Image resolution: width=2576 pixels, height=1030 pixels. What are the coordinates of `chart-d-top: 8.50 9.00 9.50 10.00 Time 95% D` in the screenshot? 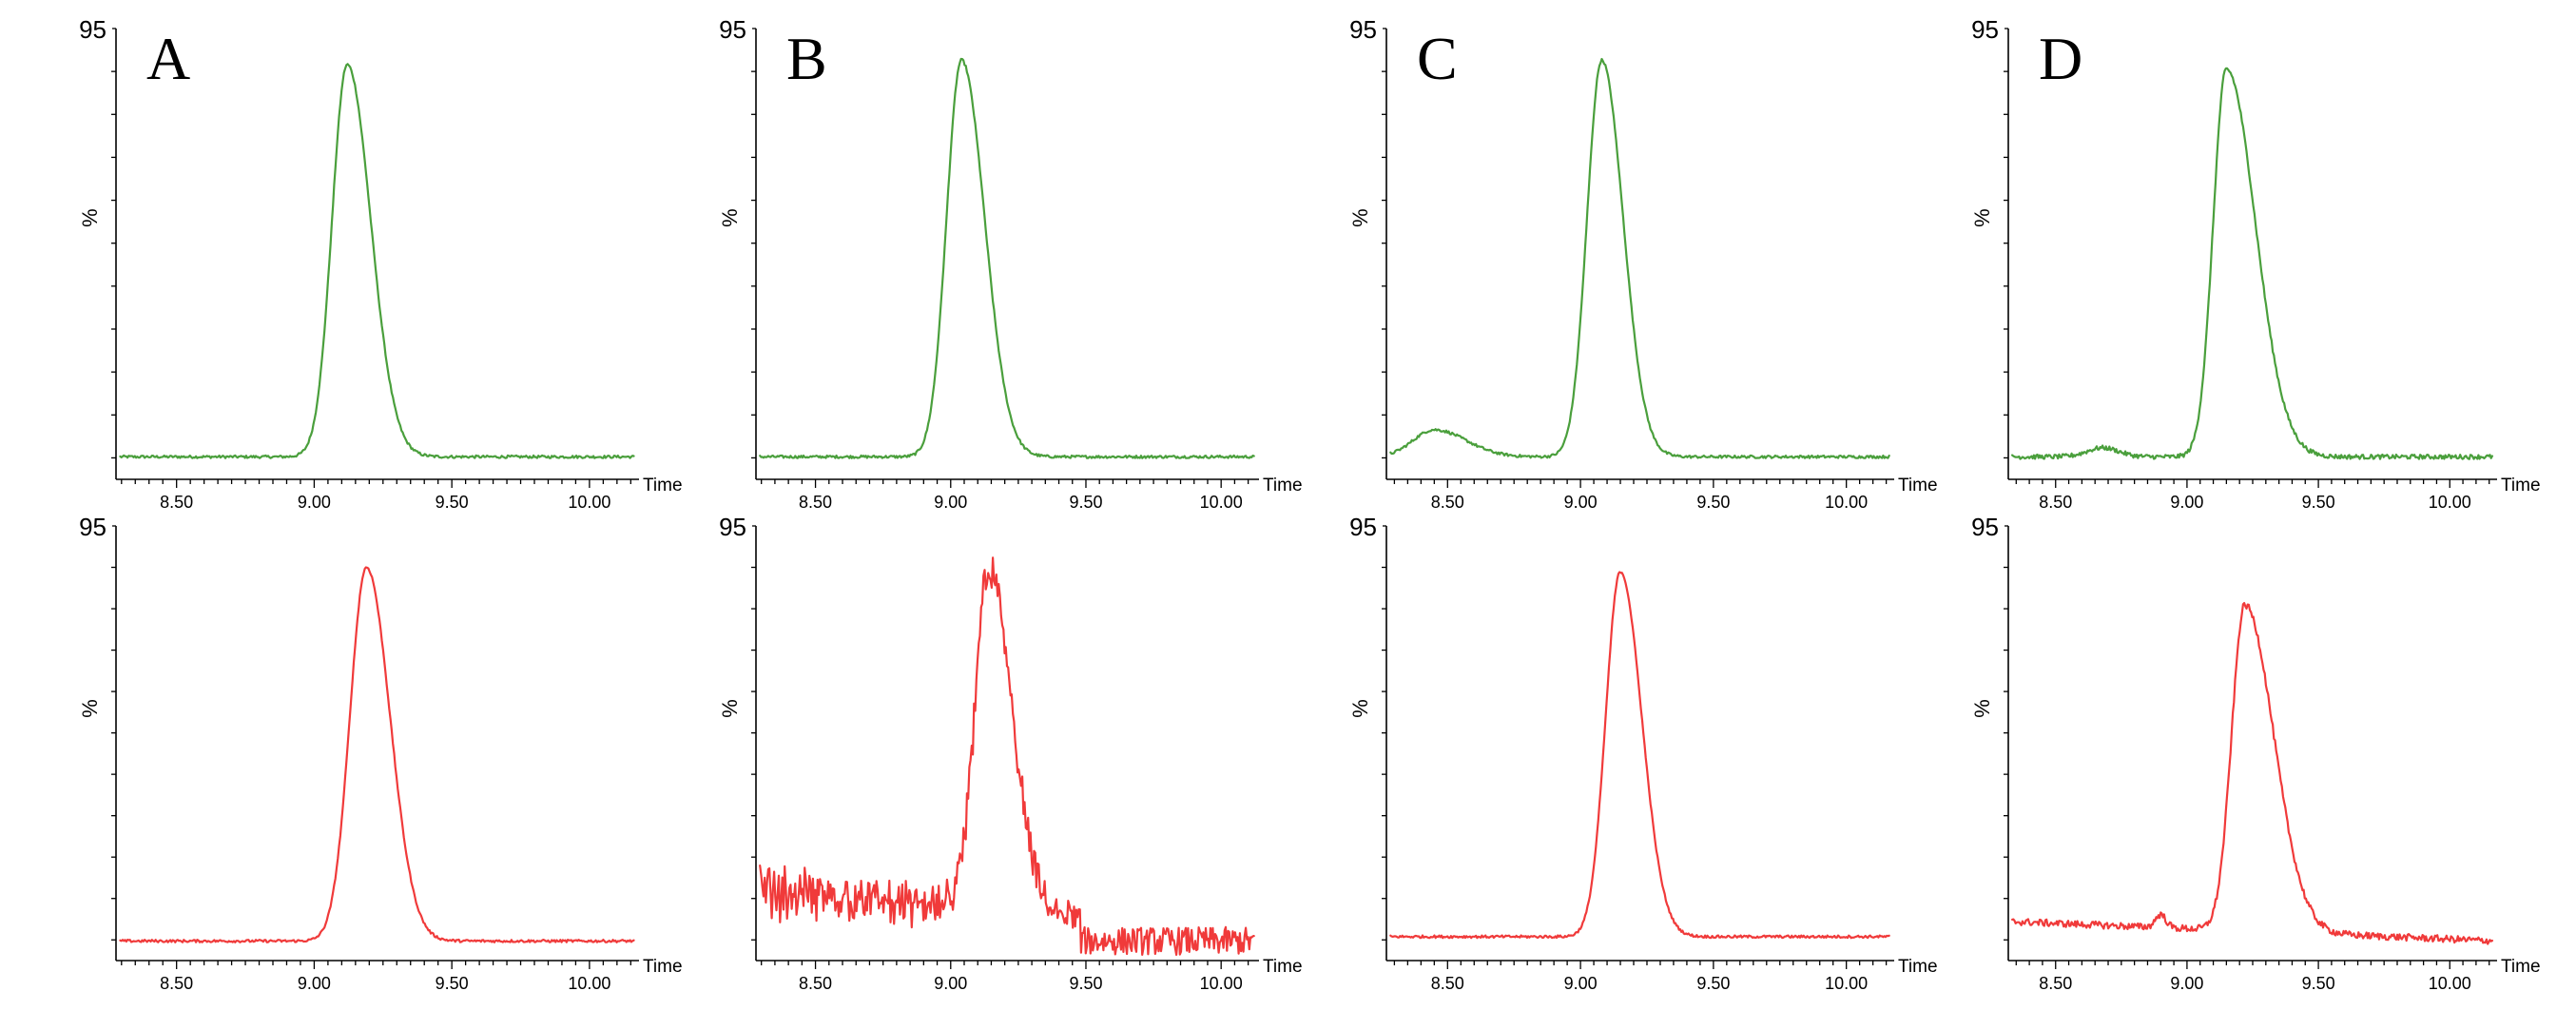 It's located at (2255, 263).